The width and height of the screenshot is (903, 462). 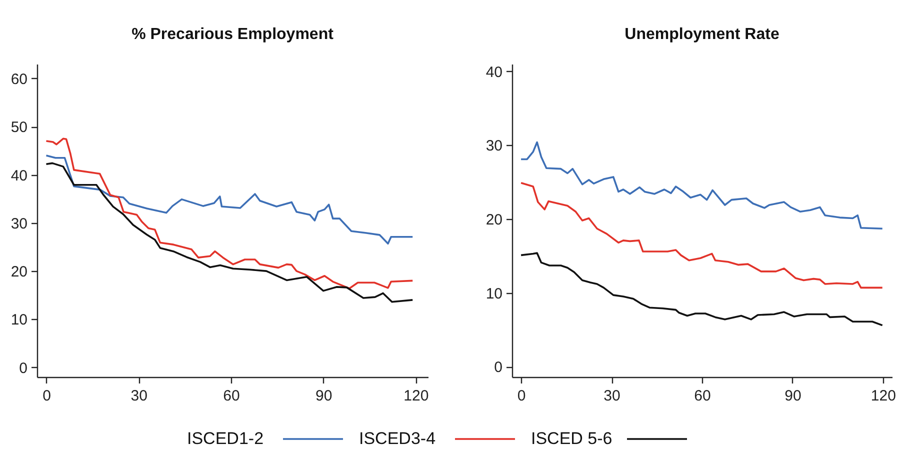 I want to click on legend-label: ISCED1-2, so click(x=225, y=438).